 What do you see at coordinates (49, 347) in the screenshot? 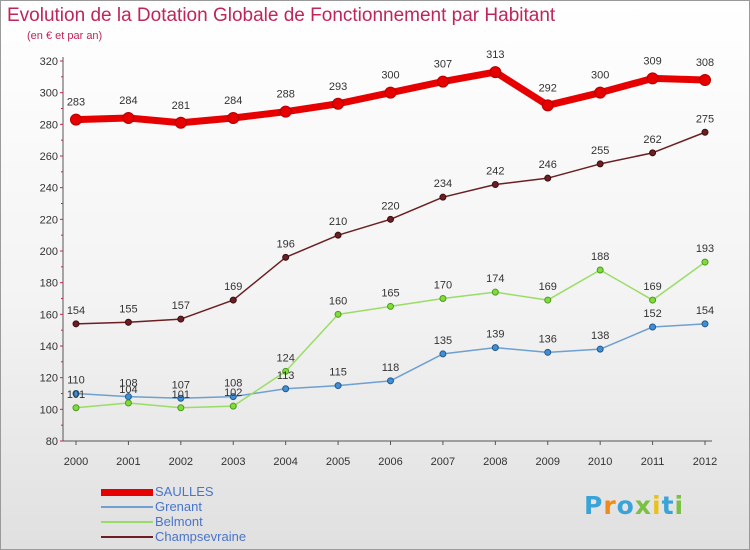
I see `y-tick-label: 140` at bounding box center [49, 347].